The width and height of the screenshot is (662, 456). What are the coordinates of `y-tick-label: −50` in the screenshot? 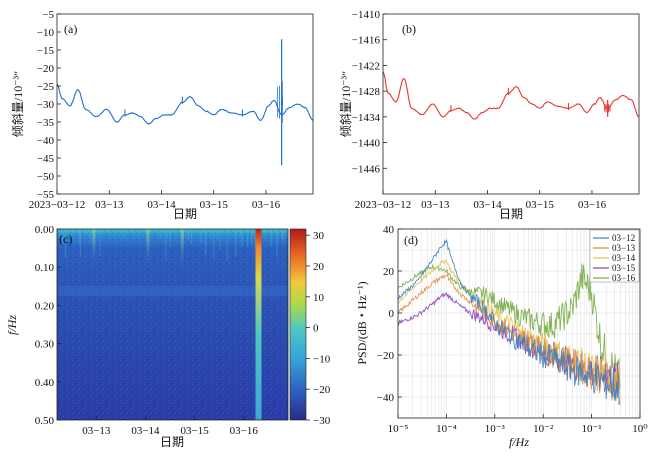 It's located at (46, 177).